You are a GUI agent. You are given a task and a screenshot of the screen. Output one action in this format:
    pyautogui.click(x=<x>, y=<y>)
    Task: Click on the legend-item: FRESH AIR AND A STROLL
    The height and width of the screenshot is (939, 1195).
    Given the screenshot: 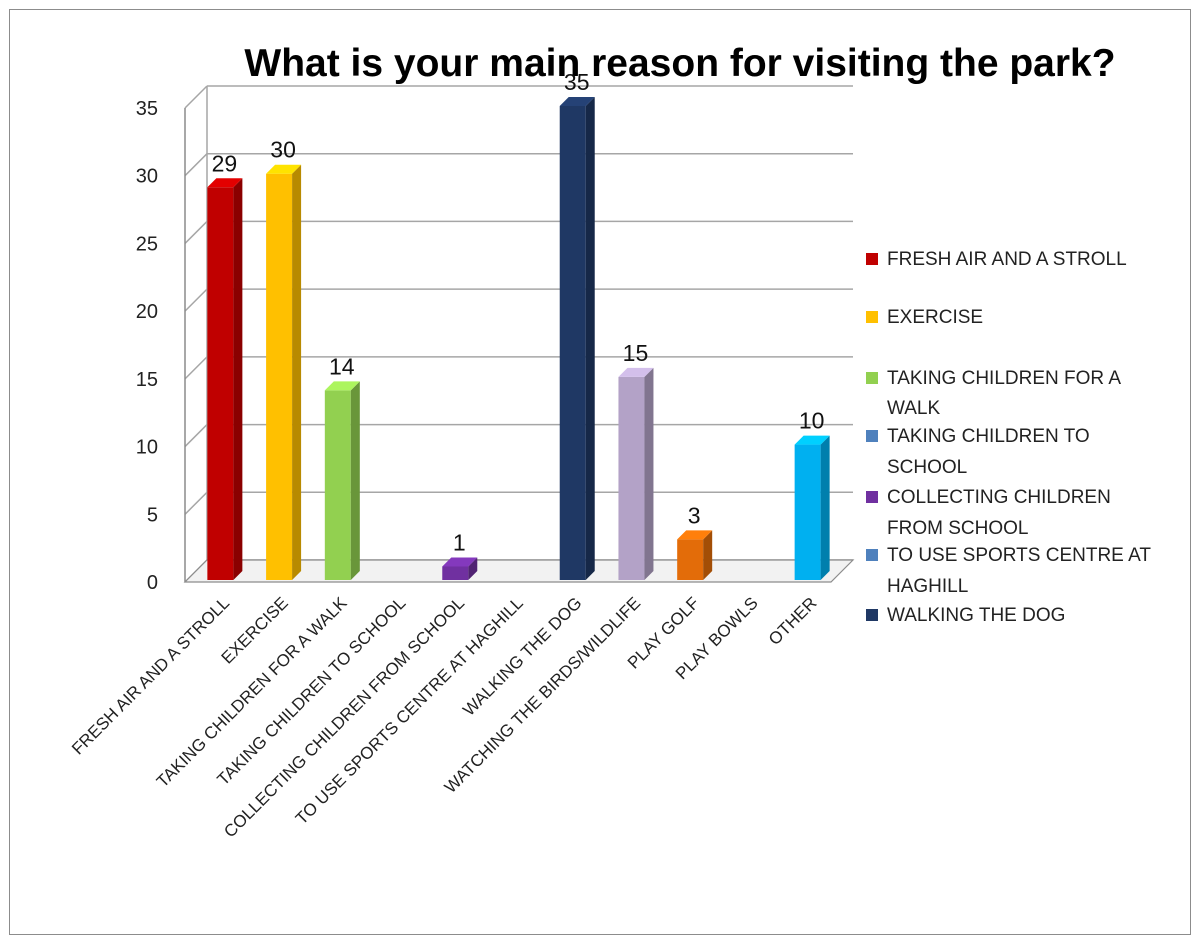 What is the action you would take?
    pyautogui.click(x=996, y=259)
    